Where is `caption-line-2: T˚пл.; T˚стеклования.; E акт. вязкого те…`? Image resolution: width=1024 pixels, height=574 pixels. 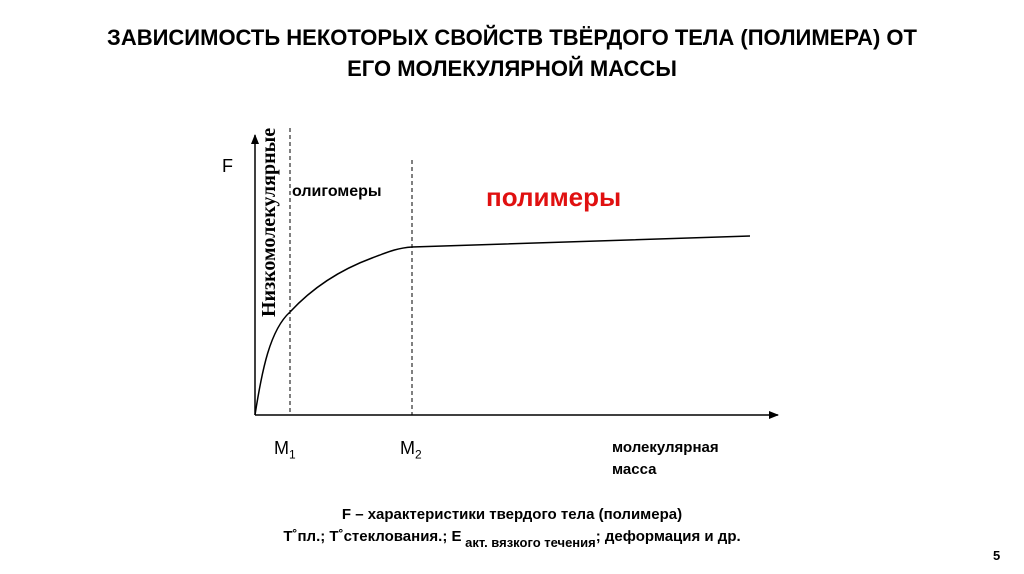
caption-line-2: T˚пл.; T˚стеклования.; E акт. вязкого те… is located at coordinates (512, 539).